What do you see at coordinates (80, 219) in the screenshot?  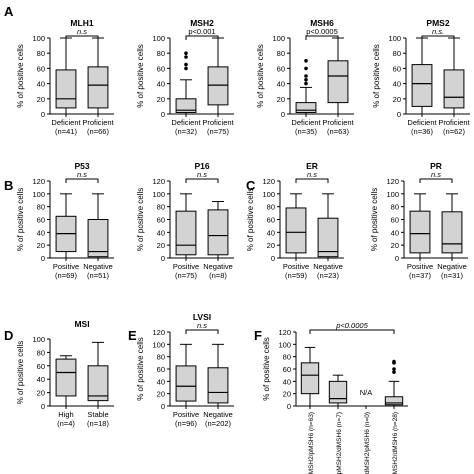 I see `panel-p53` at bounding box center [80, 219].